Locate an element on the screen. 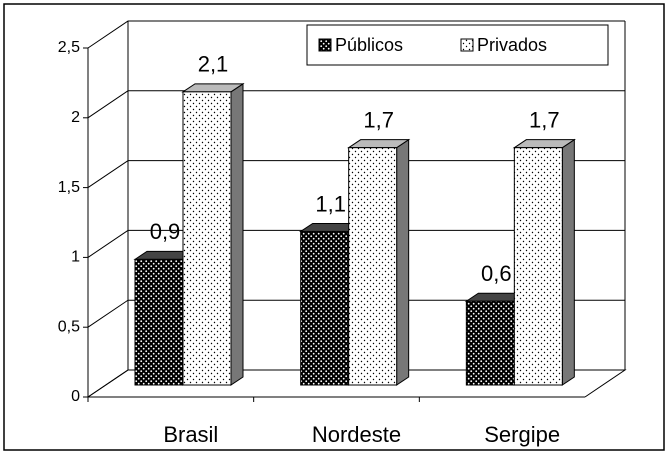  value-label: 0,6 is located at coordinates (496, 273).